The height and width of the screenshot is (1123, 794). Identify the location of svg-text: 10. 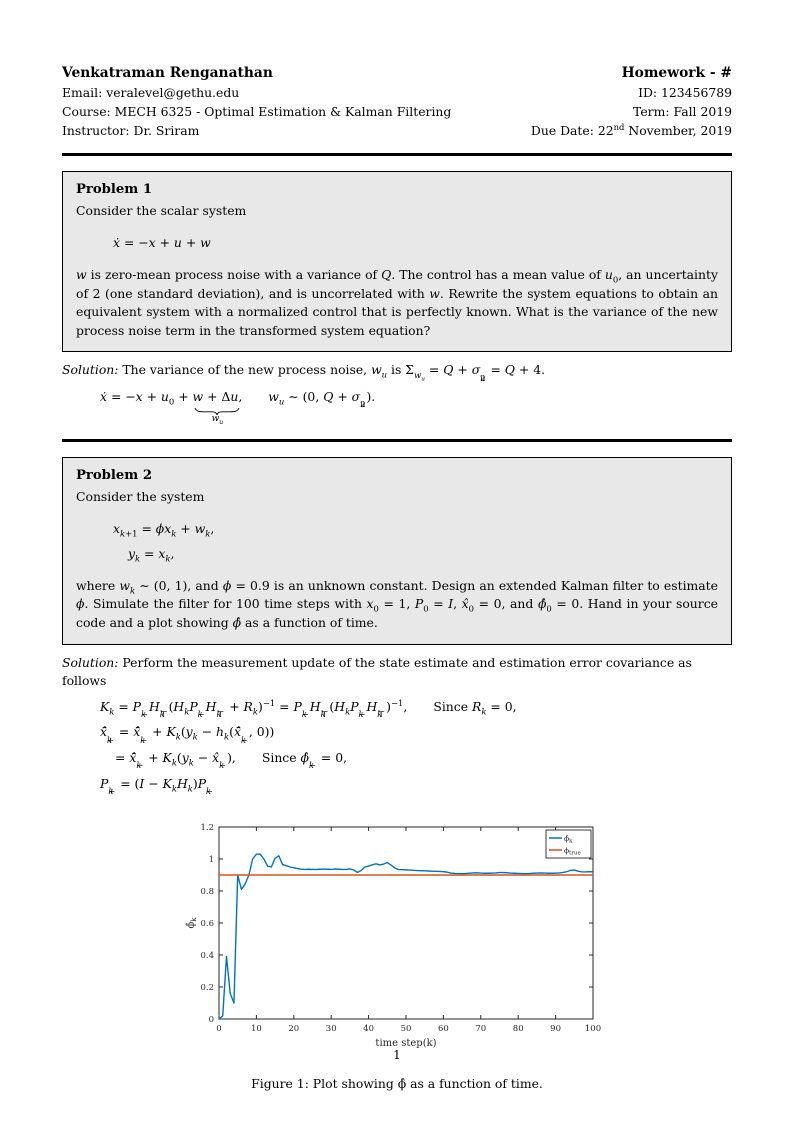
(256, 1029).